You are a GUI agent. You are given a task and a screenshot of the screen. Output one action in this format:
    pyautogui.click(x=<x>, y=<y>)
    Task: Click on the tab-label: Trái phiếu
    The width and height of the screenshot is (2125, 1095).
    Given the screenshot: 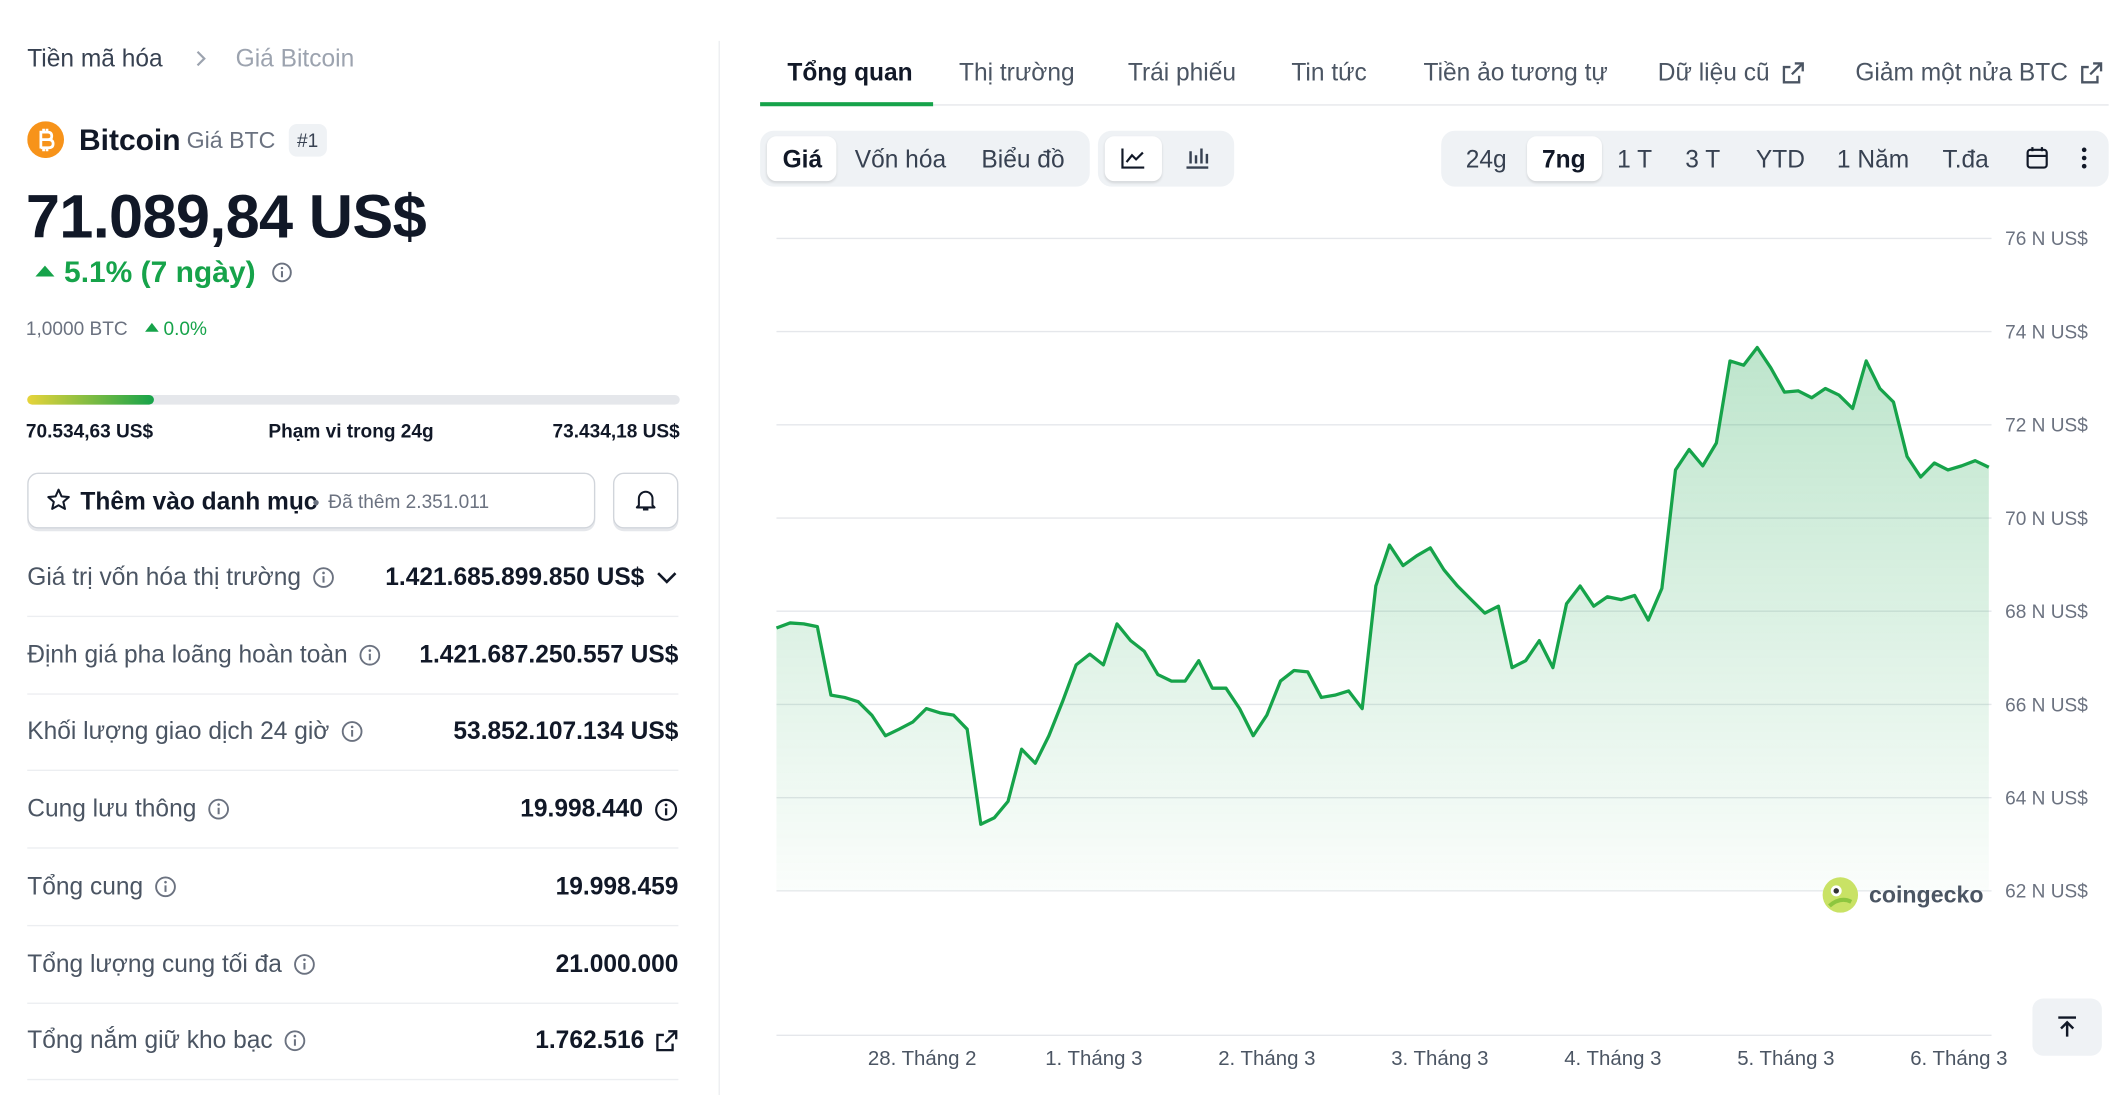 What is the action you would take?
    pyautogui.click(x=1182, y=72)
    